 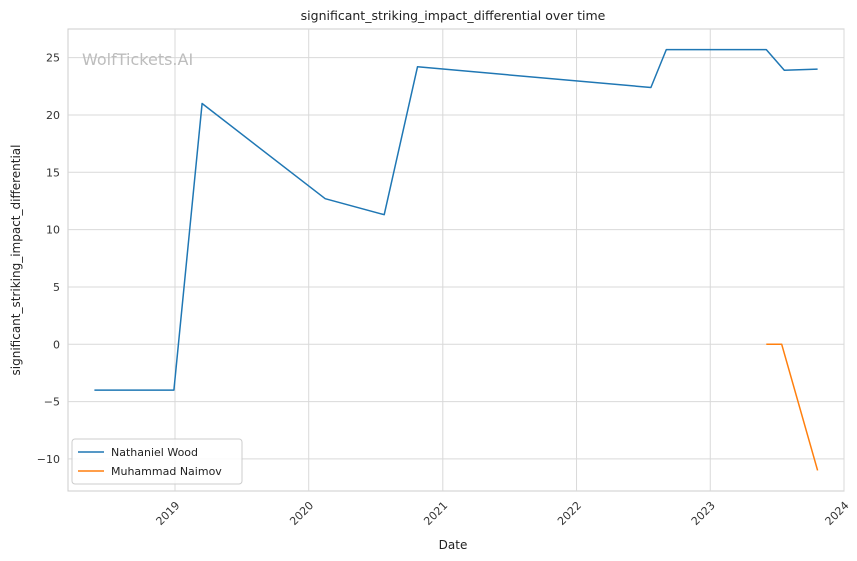 I want to click on watermark: WolfTickets.AI, so click(x=137, y=59).